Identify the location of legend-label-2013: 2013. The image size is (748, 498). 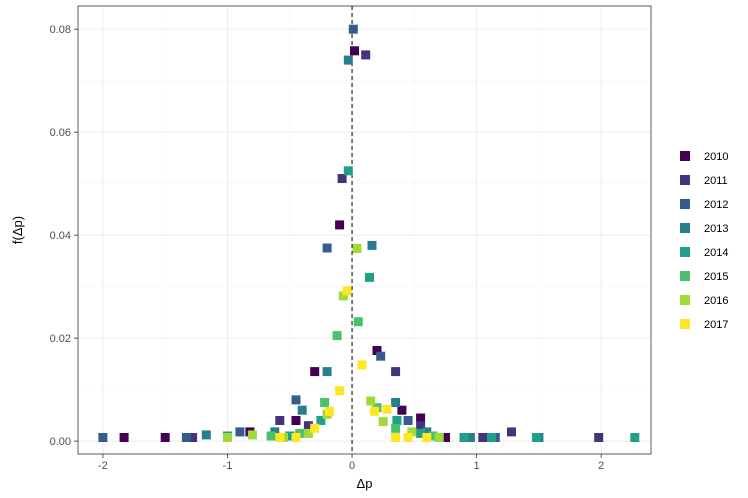
(716, 229).